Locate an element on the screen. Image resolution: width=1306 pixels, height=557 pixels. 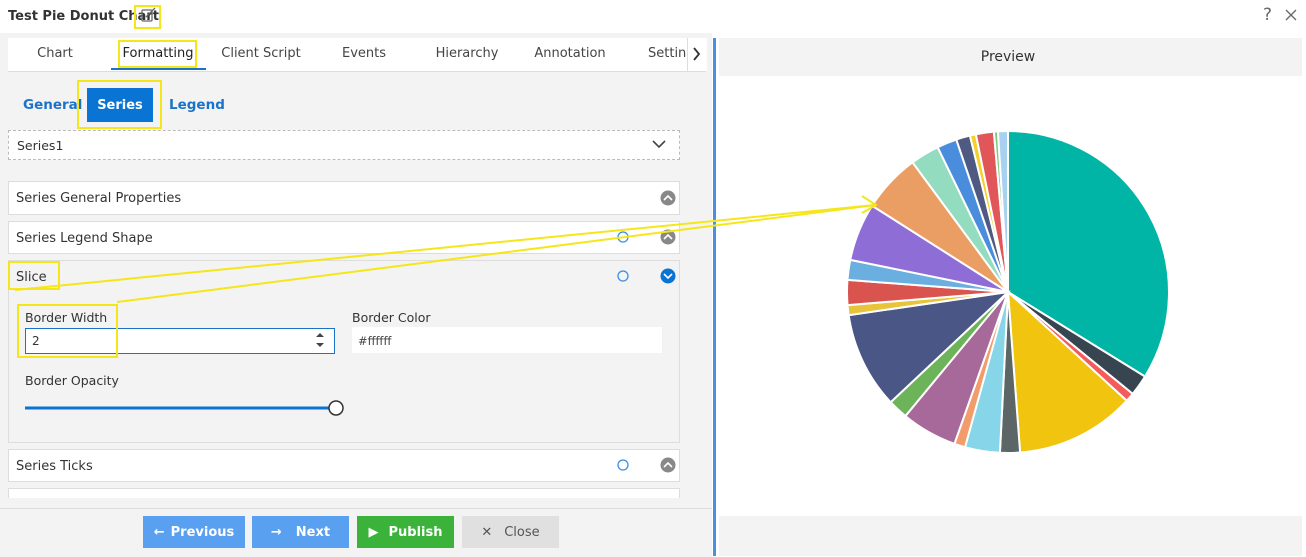
button-label: Publish is located at coordinates (415, 532).